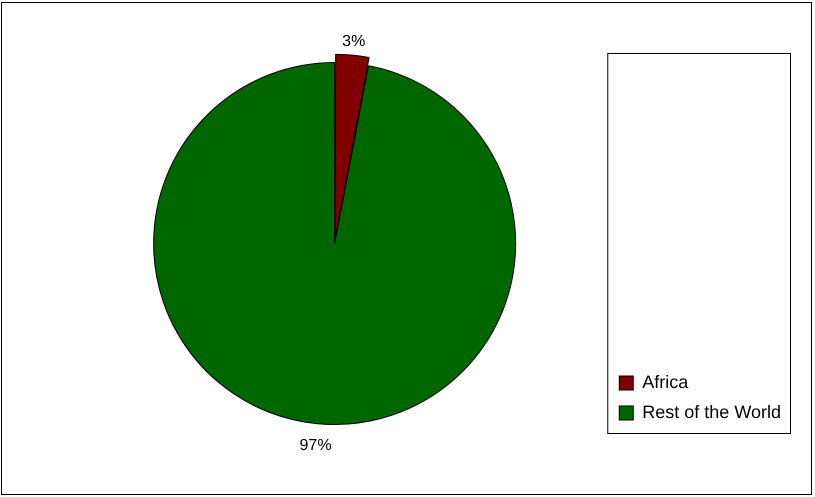  What do you see at coordinates (666, 382) in the screenshot?
I see `legend-label: Africa` at bounding box center [666, 382].